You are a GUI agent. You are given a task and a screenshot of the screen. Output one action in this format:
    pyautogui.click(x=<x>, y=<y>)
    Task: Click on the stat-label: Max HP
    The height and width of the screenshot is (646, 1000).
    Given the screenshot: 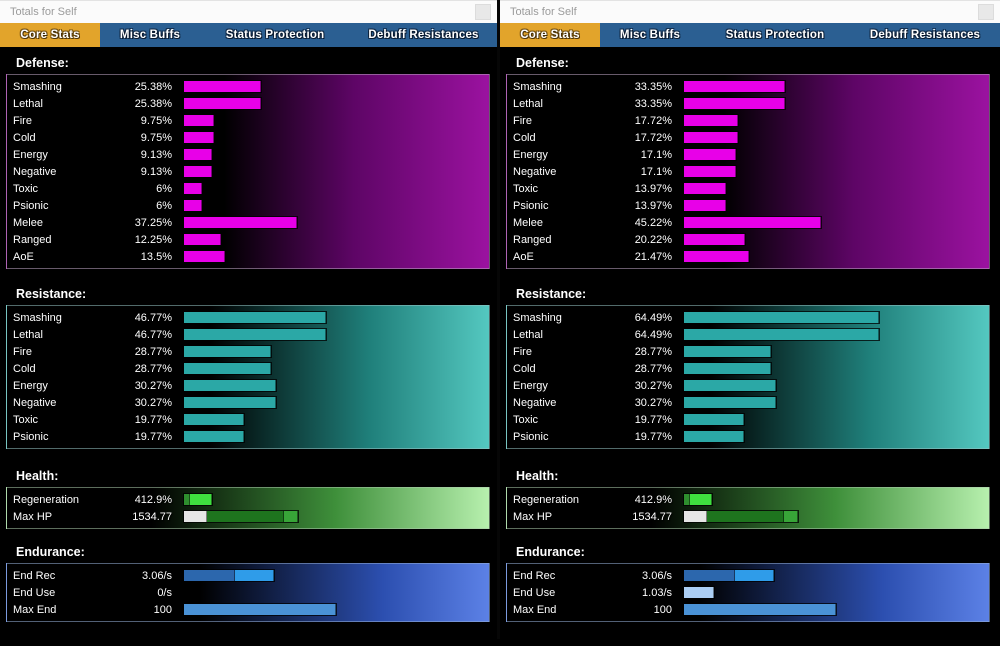 What is the action you would take?
    pyautogui.click(x=33, y=516)
    